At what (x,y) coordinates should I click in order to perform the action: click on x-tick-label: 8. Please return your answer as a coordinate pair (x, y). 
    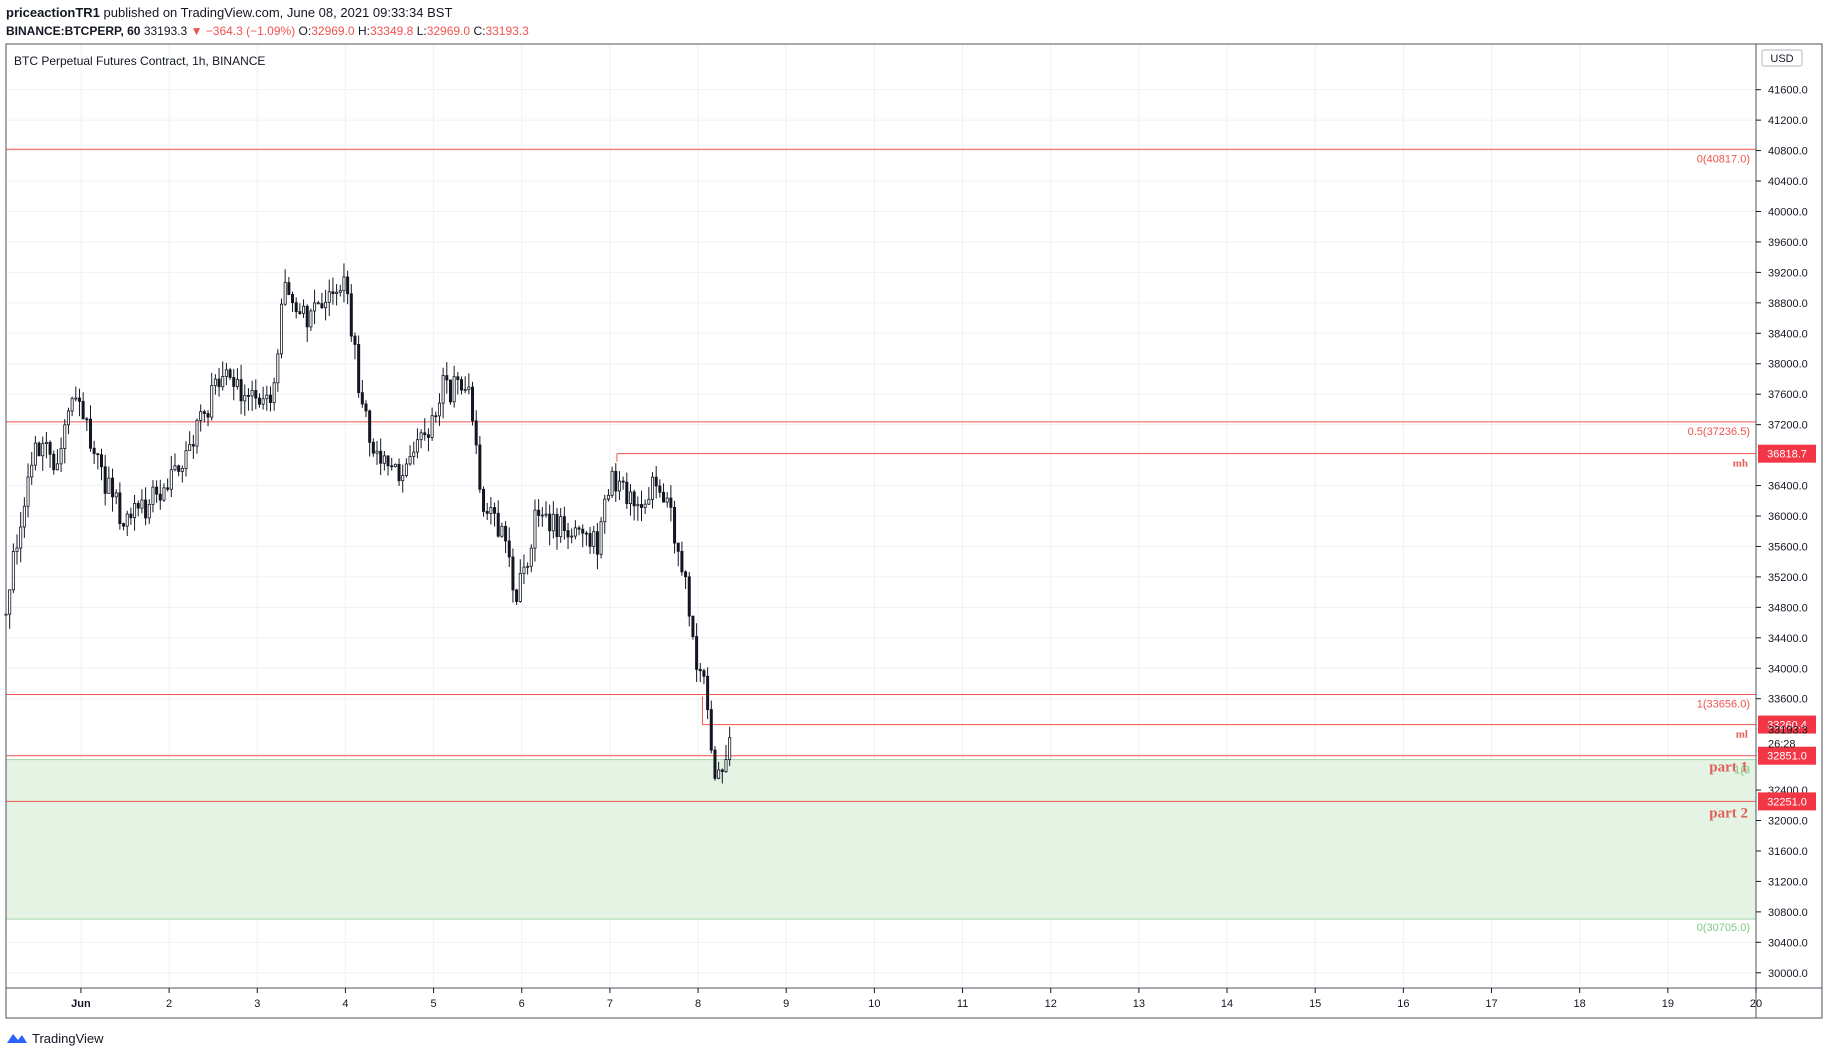
    Looking at the image, I should click on (698, 1004).